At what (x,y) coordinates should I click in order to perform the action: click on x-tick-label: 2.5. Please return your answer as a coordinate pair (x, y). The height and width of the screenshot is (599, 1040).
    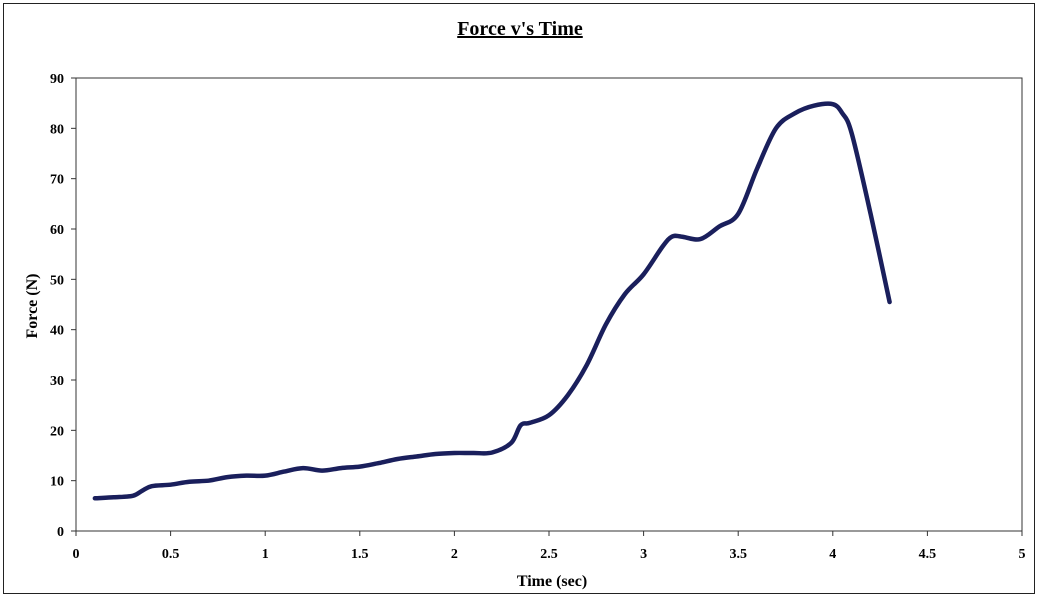
    Looking at the image, I should click on (549, 554).